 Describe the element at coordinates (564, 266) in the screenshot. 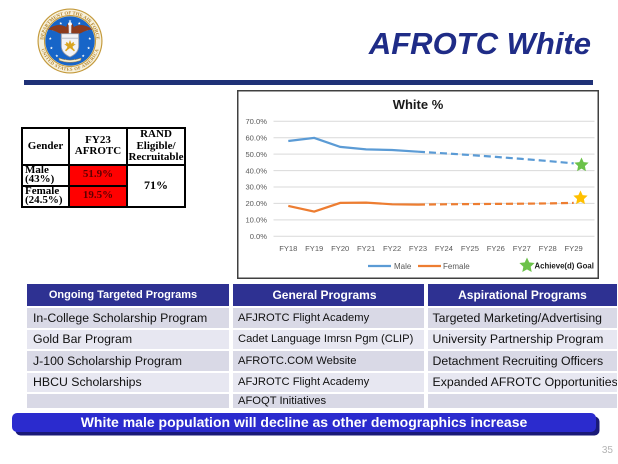

I see `svg-text: Achieve(d) Goal` at that location.